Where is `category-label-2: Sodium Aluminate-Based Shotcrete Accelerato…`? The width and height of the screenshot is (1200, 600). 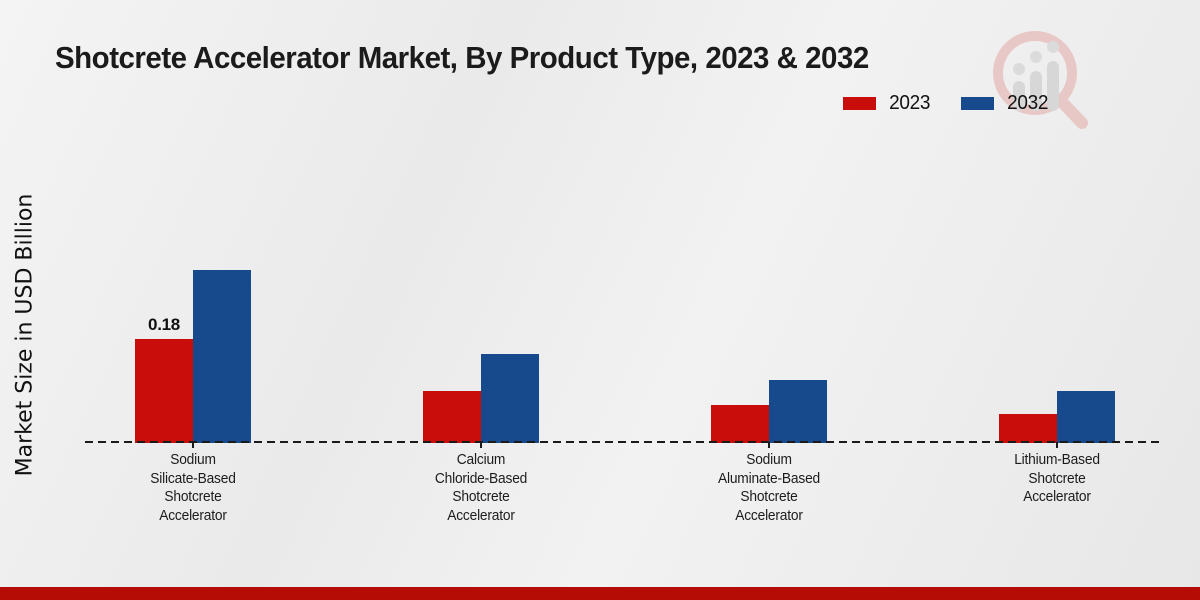 category-label-2: Sodium Aluminate-Based Shotcrete Accelerato… is located at coordinates (769, 488).